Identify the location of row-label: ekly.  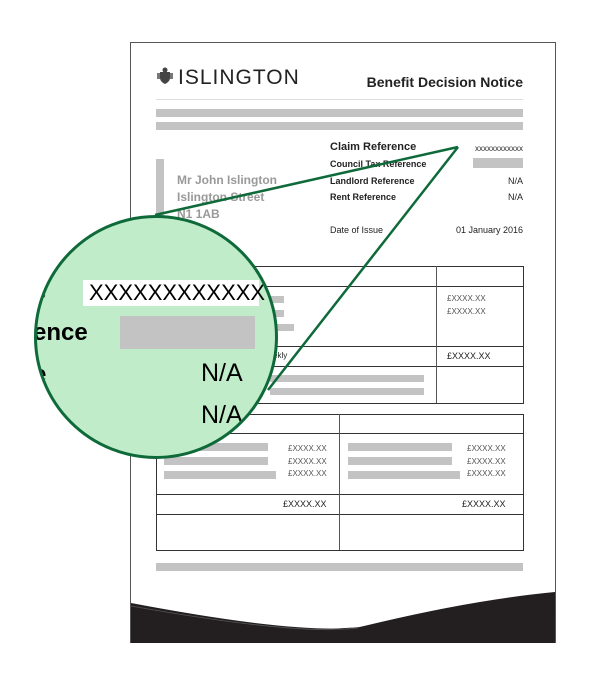
(280, 355).